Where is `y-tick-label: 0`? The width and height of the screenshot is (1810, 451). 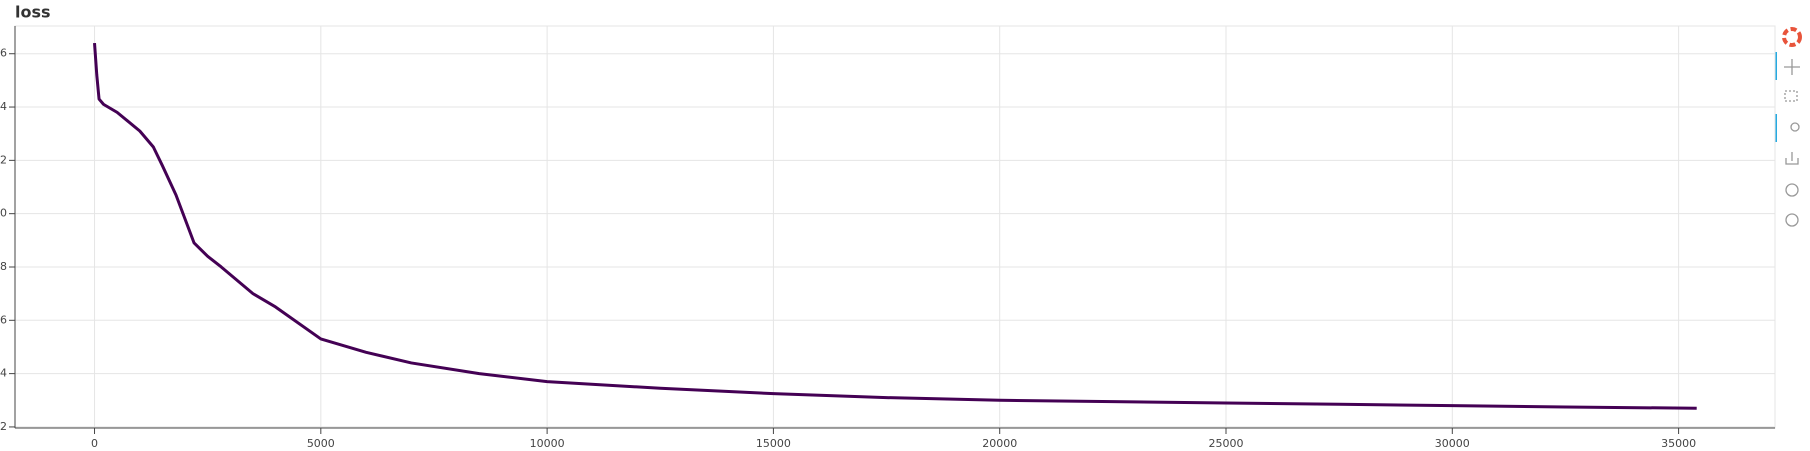 y-tick-label: 0 is located at coordinates (3, 213).